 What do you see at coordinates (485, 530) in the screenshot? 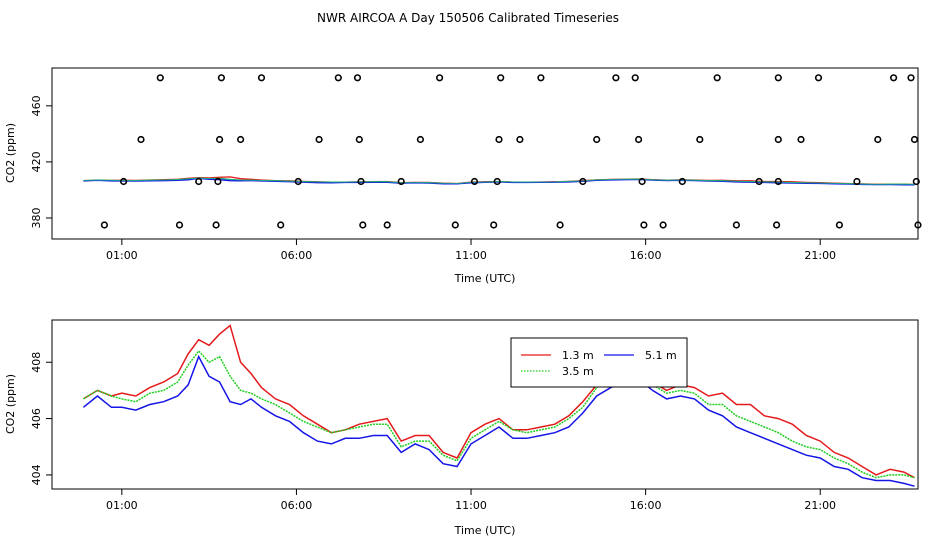
I see `bottom-x-axis-label: Time (UTC)` at bounding box center [485, 530].